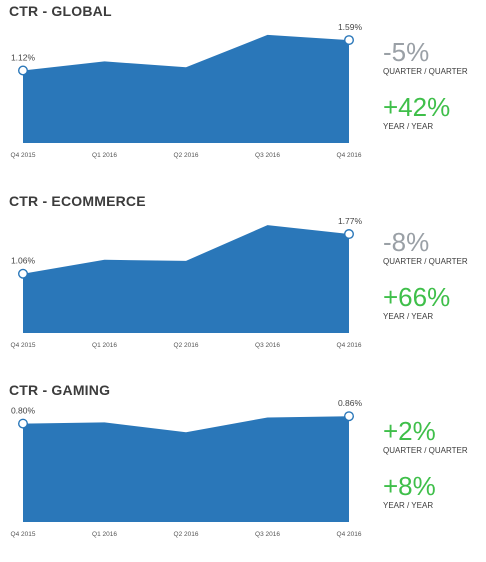  Describe the element at coordinates (406, 52) in the screenshot. I see `stat-value: -5%` at that location.